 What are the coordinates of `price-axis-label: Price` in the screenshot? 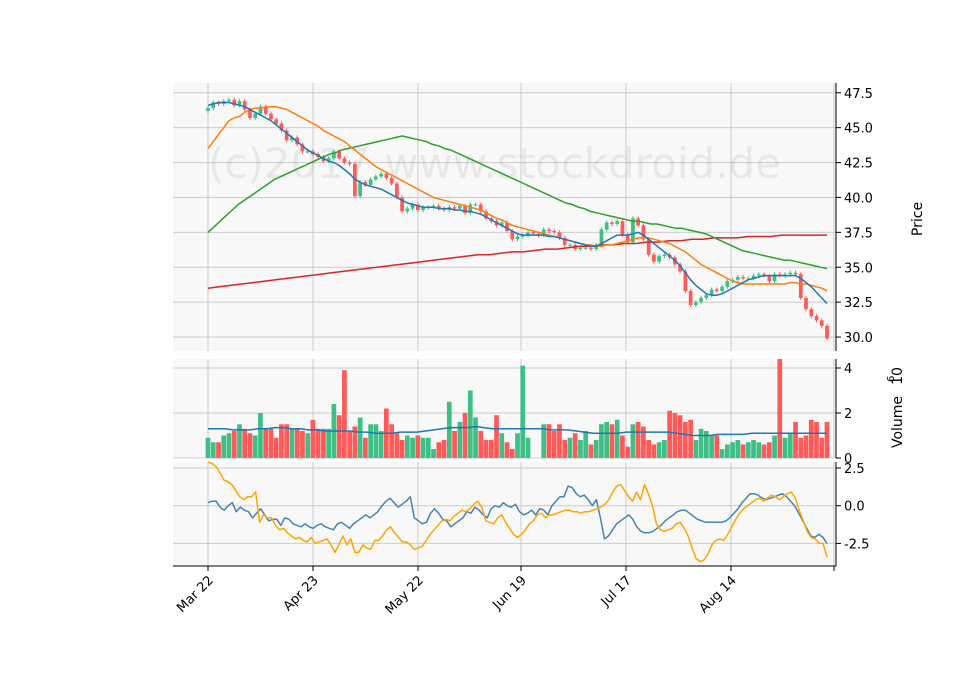 It's located at (918, 219).